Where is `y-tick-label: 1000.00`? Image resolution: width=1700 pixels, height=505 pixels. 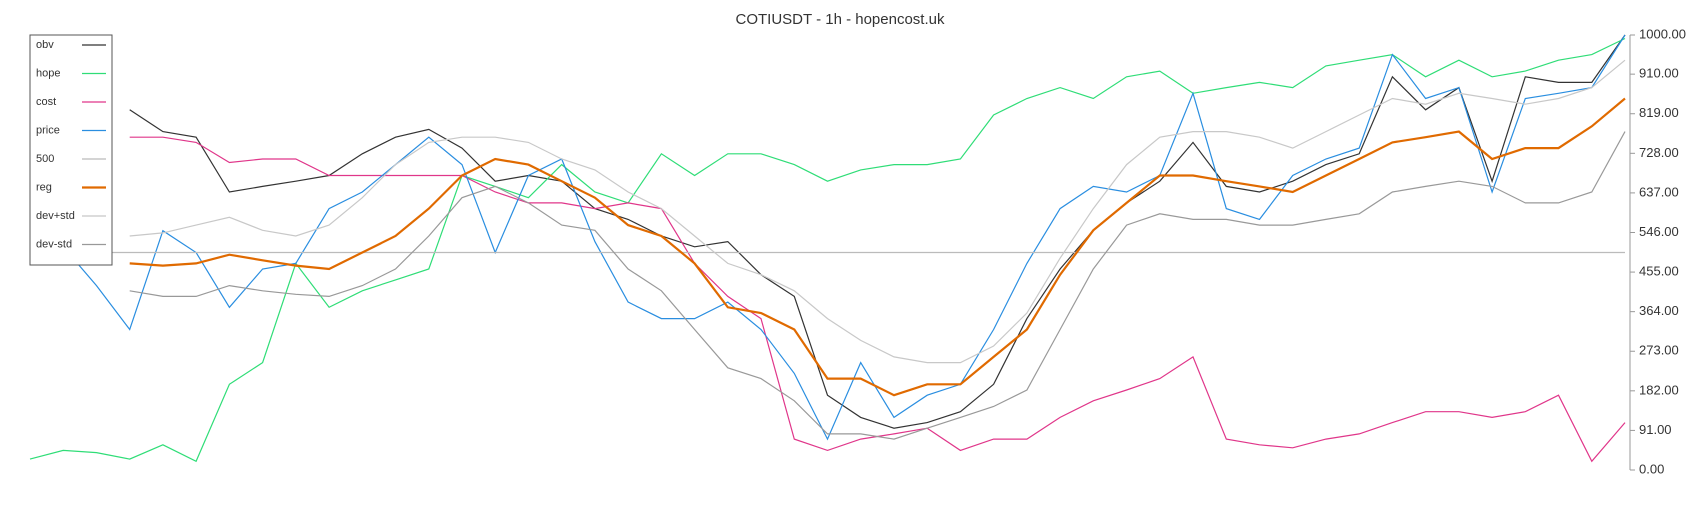
y-tick-label: 1000.00 is located at coordinates (1662, 33).